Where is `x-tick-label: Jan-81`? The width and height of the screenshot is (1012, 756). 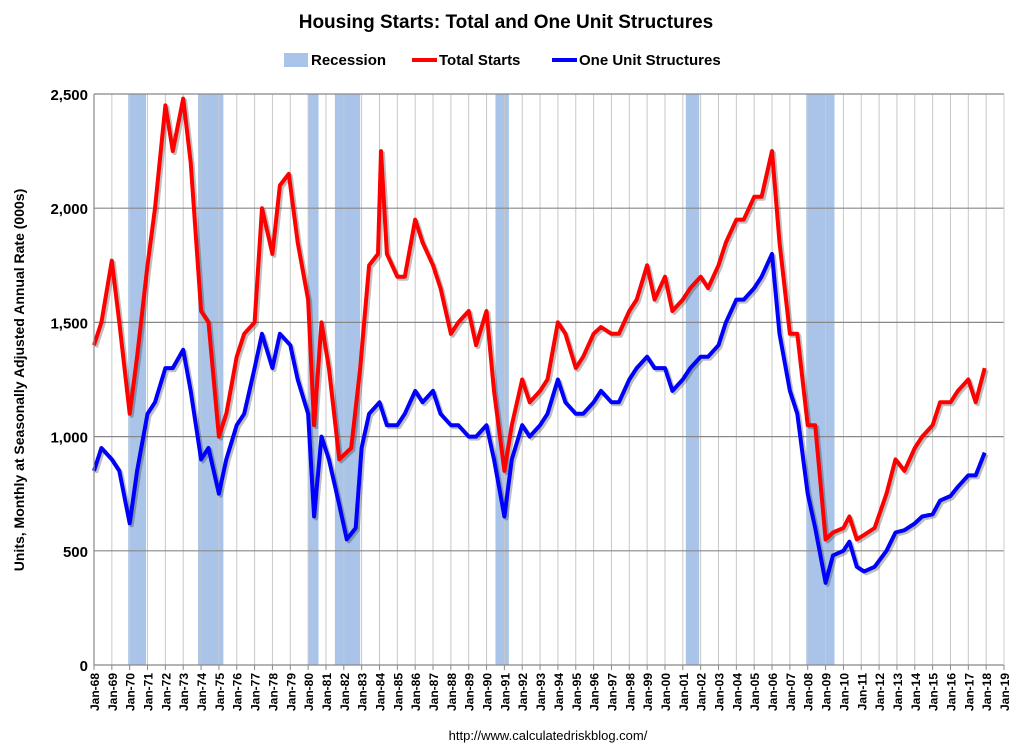 x-tick-label: Jan-81 is located at coordinates (327, 692).